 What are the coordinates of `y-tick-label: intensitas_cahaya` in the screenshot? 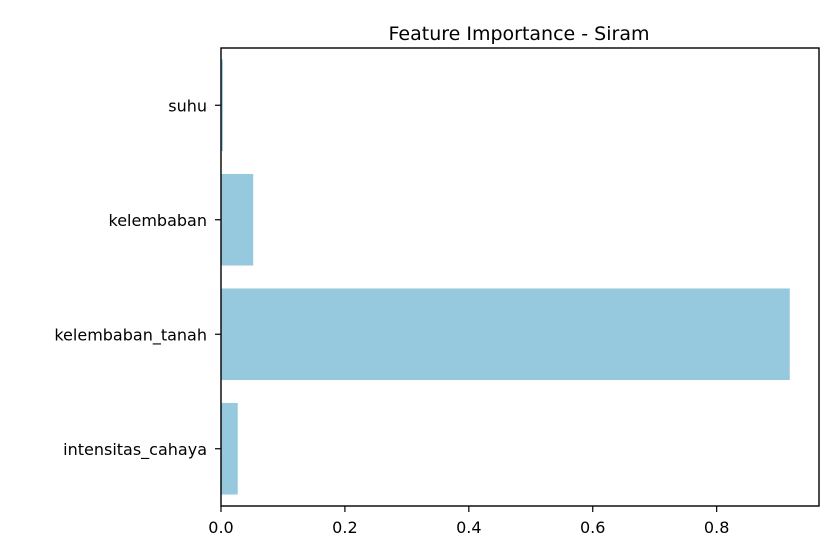 It's located at (135, 450).